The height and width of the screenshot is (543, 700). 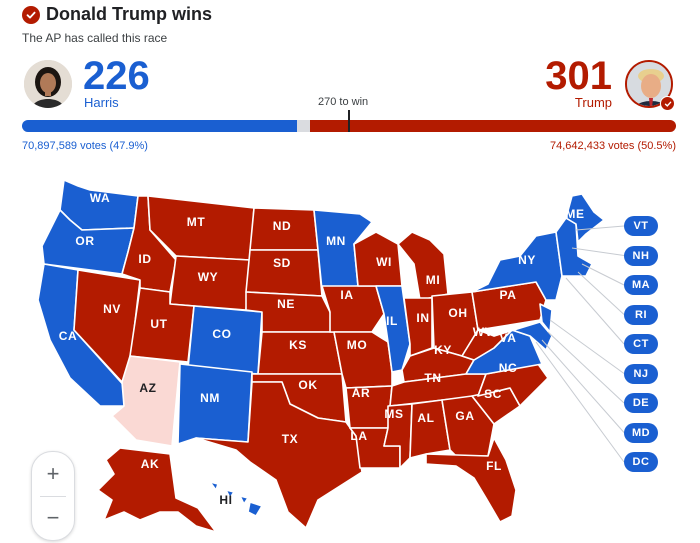 What do you see at coordinates (384, 262) in the screenshot?
I see `state-label-wi: WI` at bounding box center [384, 262].